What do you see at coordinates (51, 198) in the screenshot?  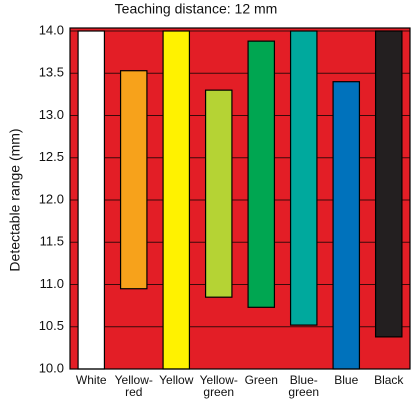 I see `y-tick-label: 12.0` at bounding box center [51, 198].